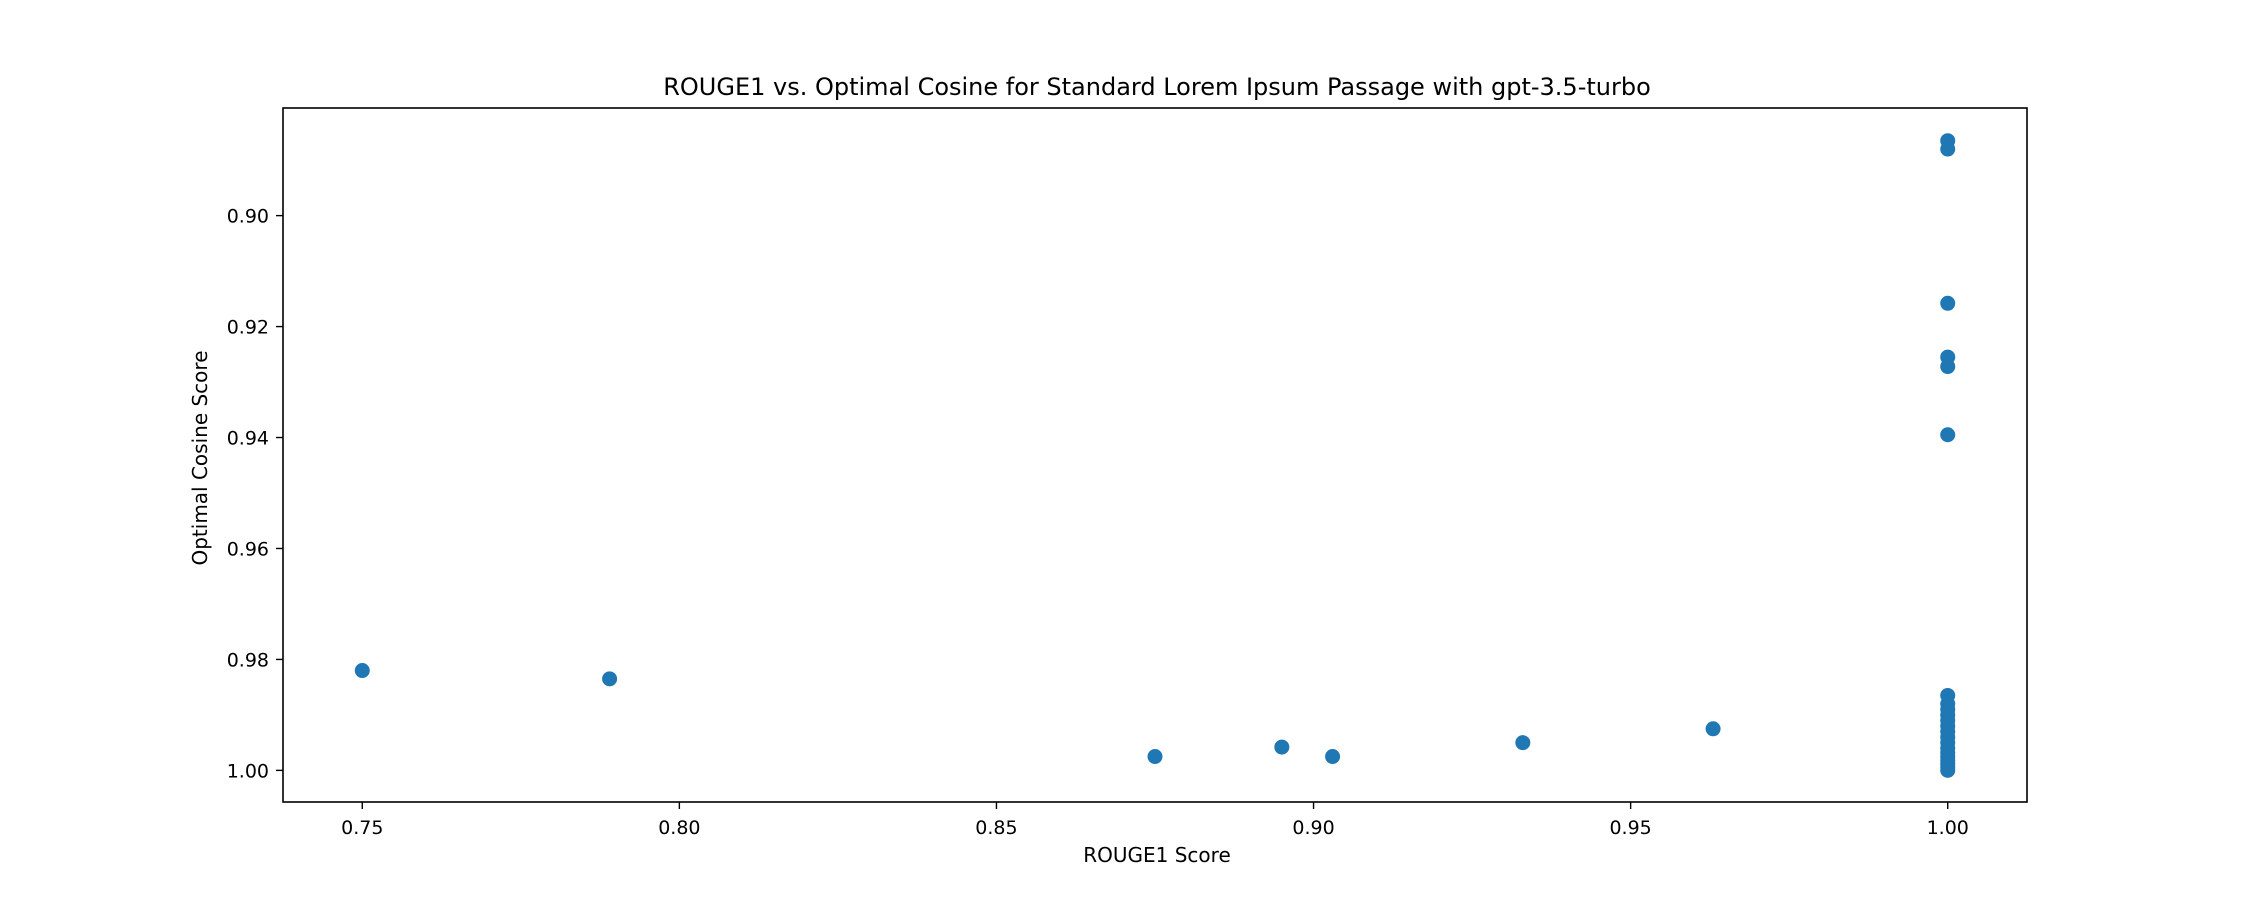 The width and height of the screenshot is (2250, 900). I want to click on x-tick-label: 0.80, so click(679, 828).